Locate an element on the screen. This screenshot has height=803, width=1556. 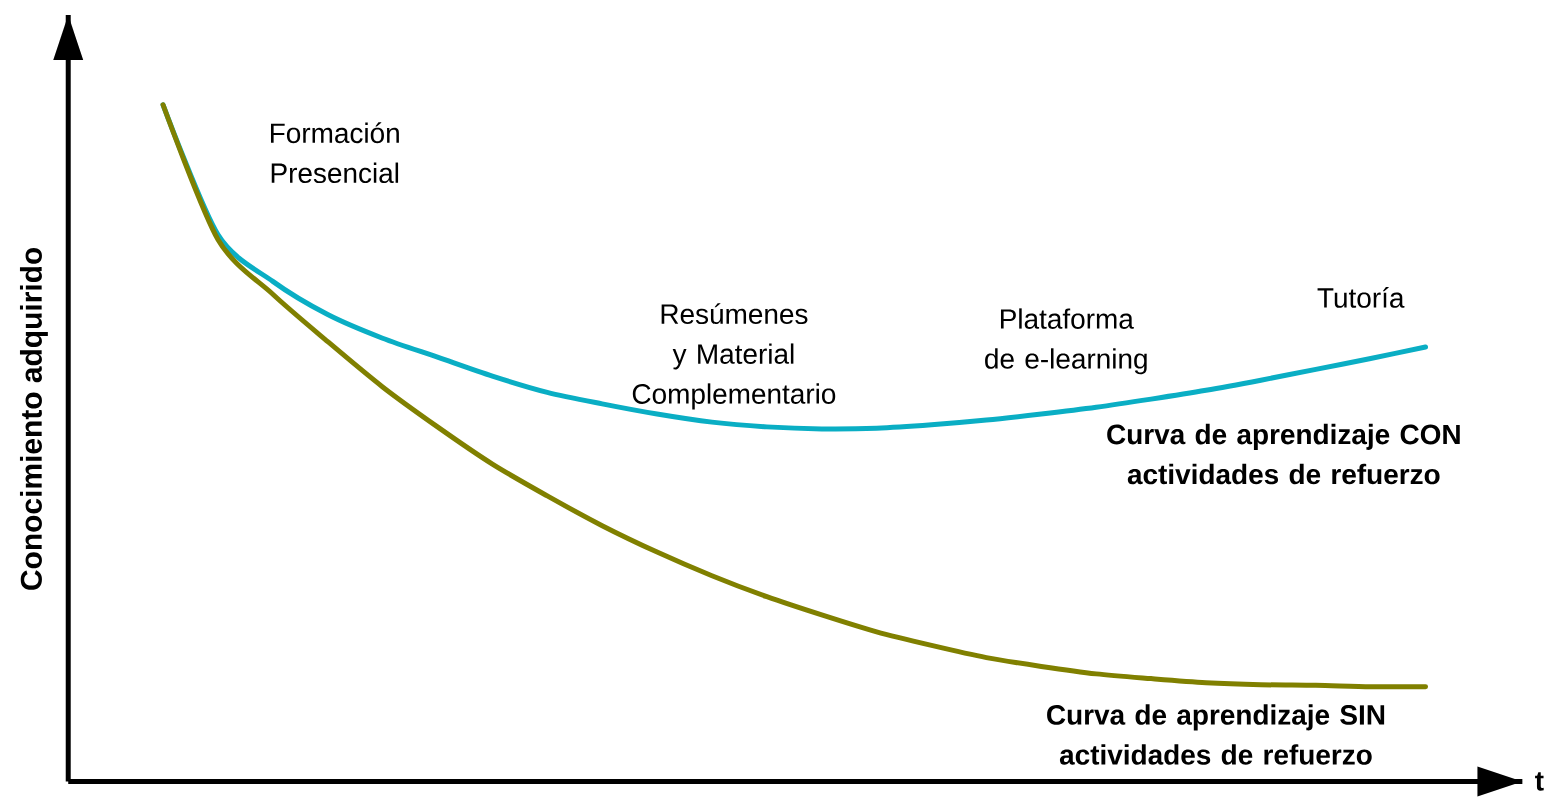
annotation: Tutoría is located at coordinates (1361, 298).